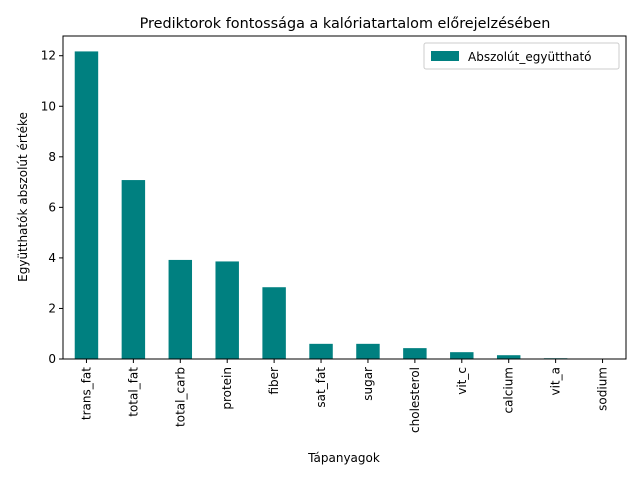  Describe the element at coordinates (23, 197) in the screenshot. I see `y-axis-label: Együtthatók abszolút értéke` at that location.